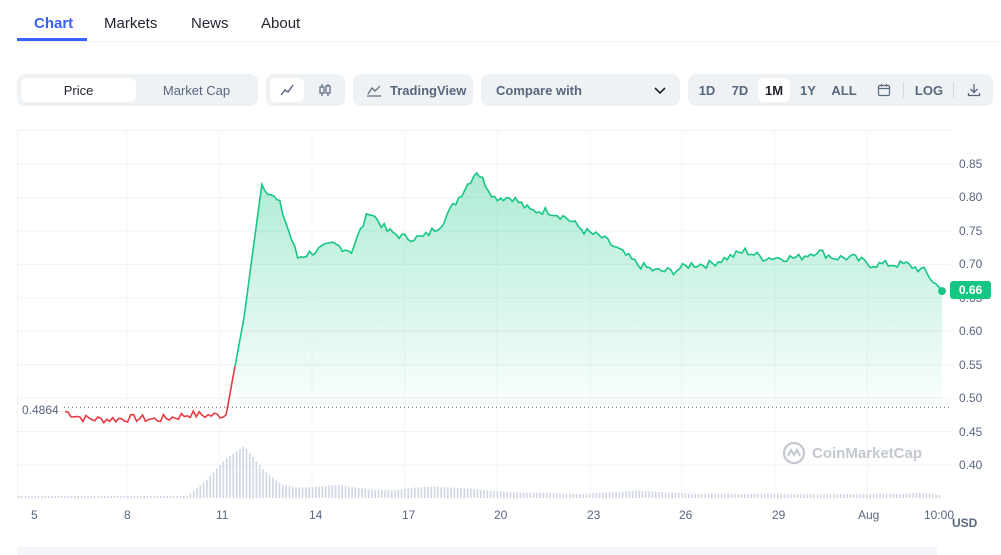  I want to click on range-1m-button: 1M, so click(774, 90).